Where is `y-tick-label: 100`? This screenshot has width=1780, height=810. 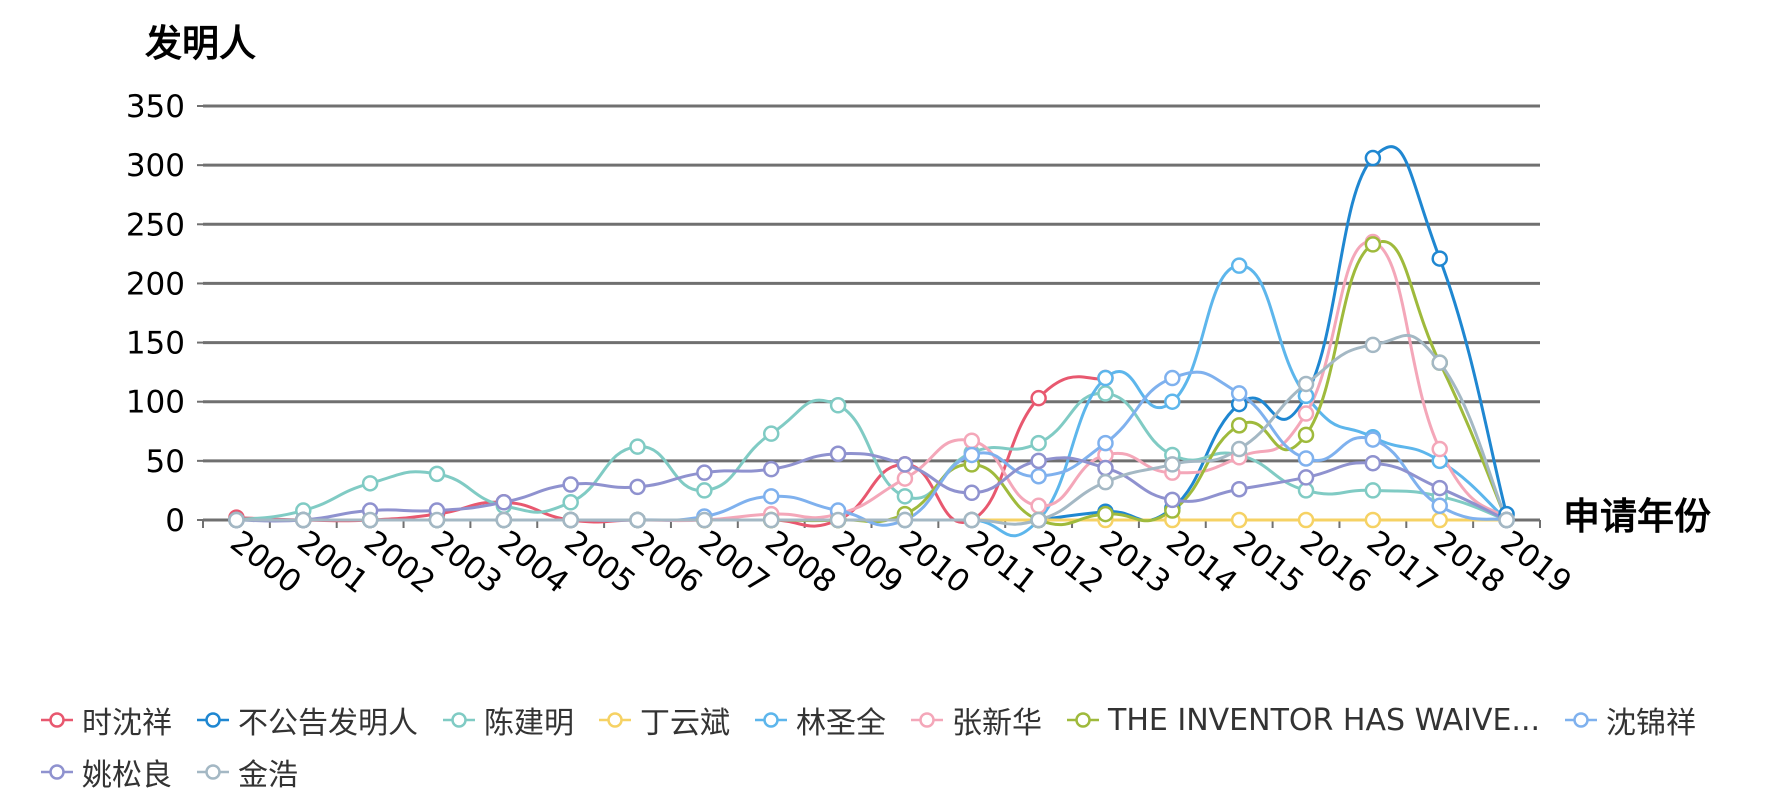
y-tick-label: 100 is located at coordinates (155, 403).